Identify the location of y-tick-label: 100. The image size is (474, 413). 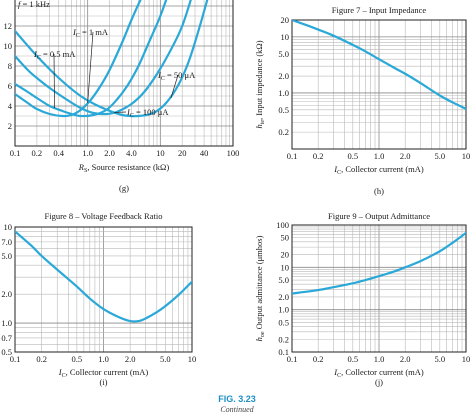
(282, 225).